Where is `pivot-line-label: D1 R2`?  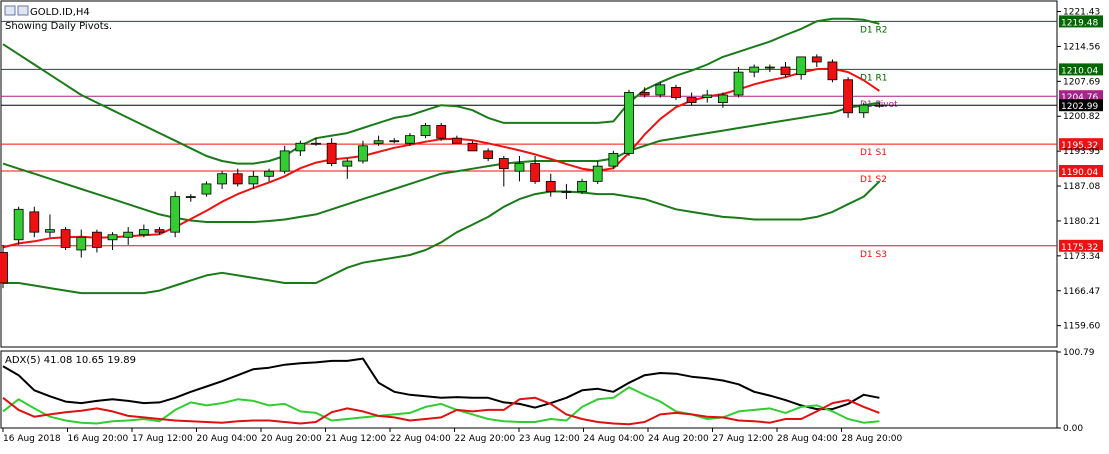 pivot-line-label: D1 R2 is located at coordinates (874, 30).